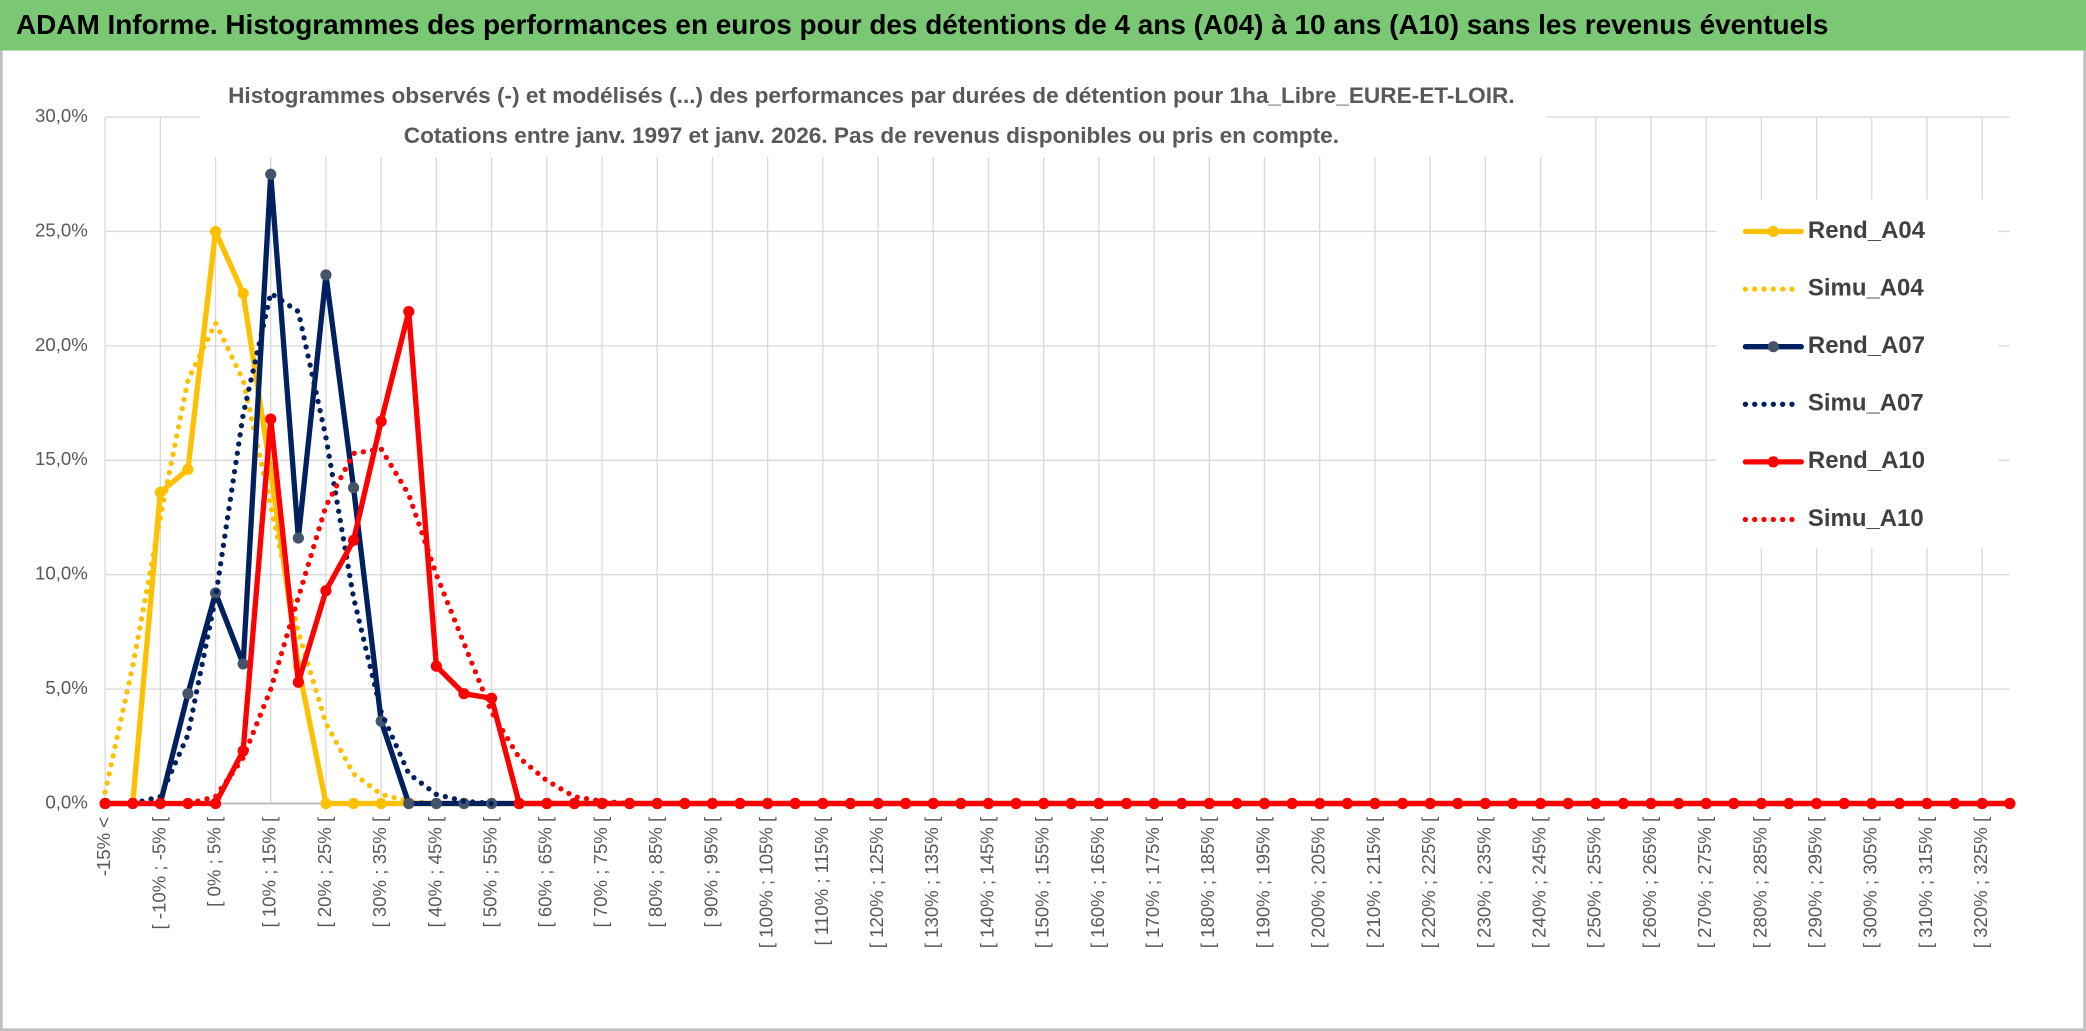 The width and height of the screenshot is (2086, 1031). What do you see at coordinates (1866, 403) in the screenshot?
I see `legend-label: Simu_A07` at bounding box center [1866, 403].